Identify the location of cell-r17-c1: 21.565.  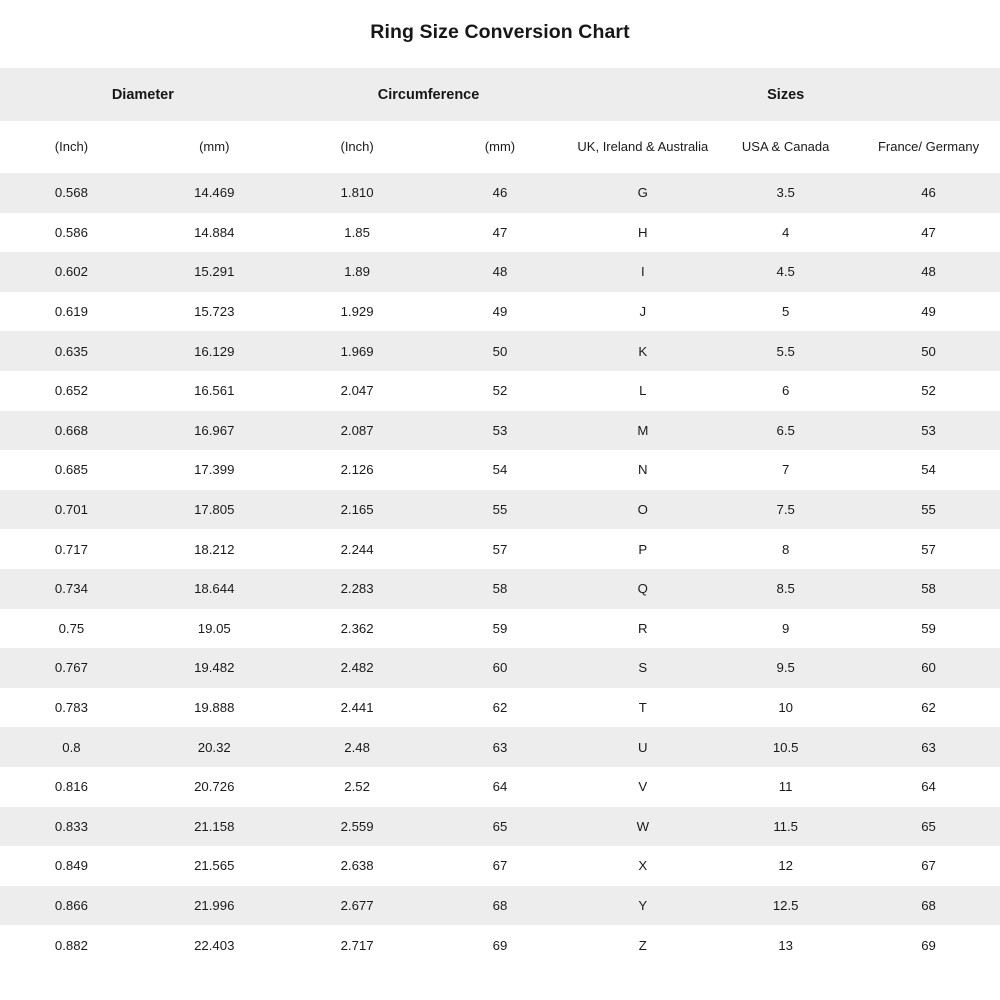
(214, 866).